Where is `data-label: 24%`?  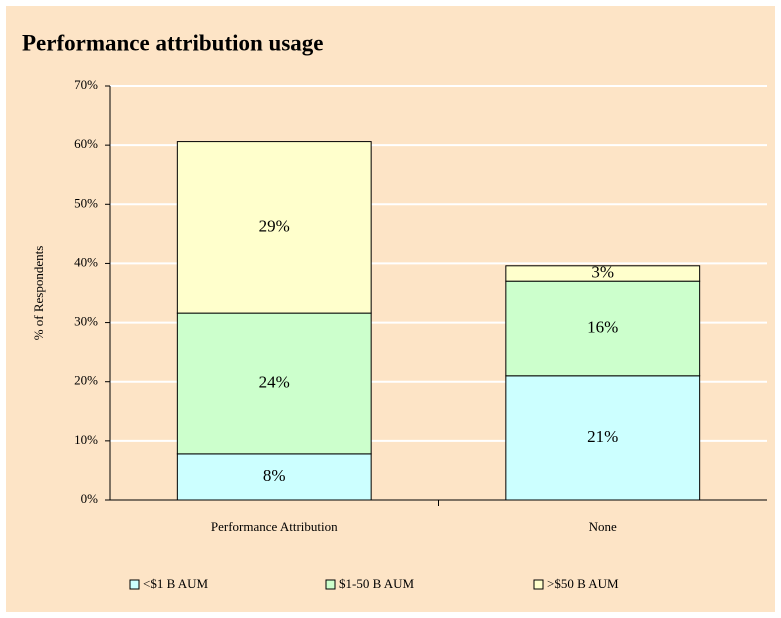 data-label: 24% is located at coordinates (274, 381).